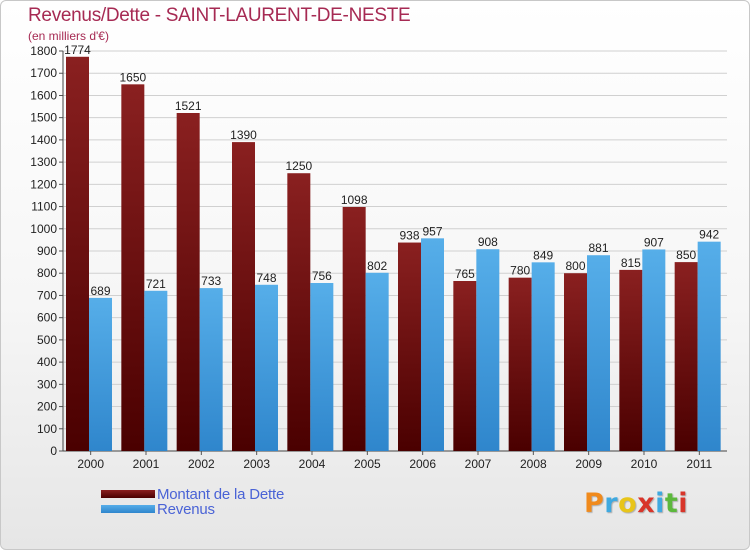  I want to click on y-tick-label: 1000, so click(43, 229).